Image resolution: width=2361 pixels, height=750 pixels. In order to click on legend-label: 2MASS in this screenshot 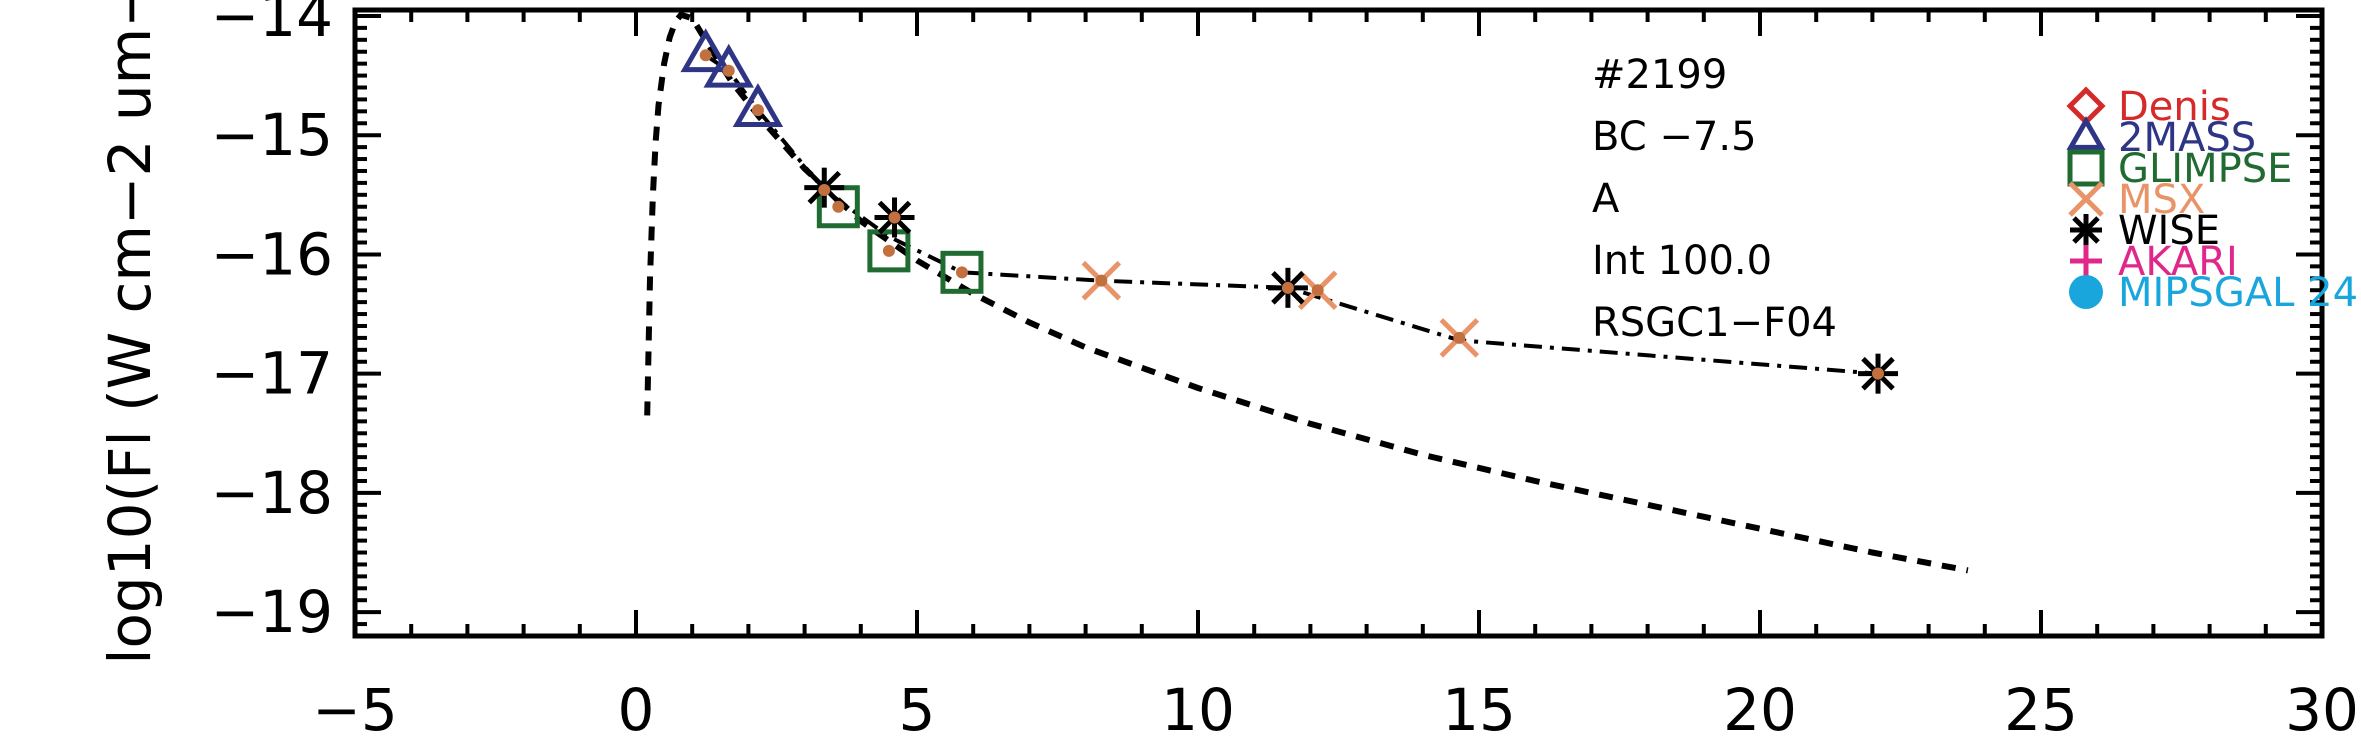, I will do `click(2187, 138)`.